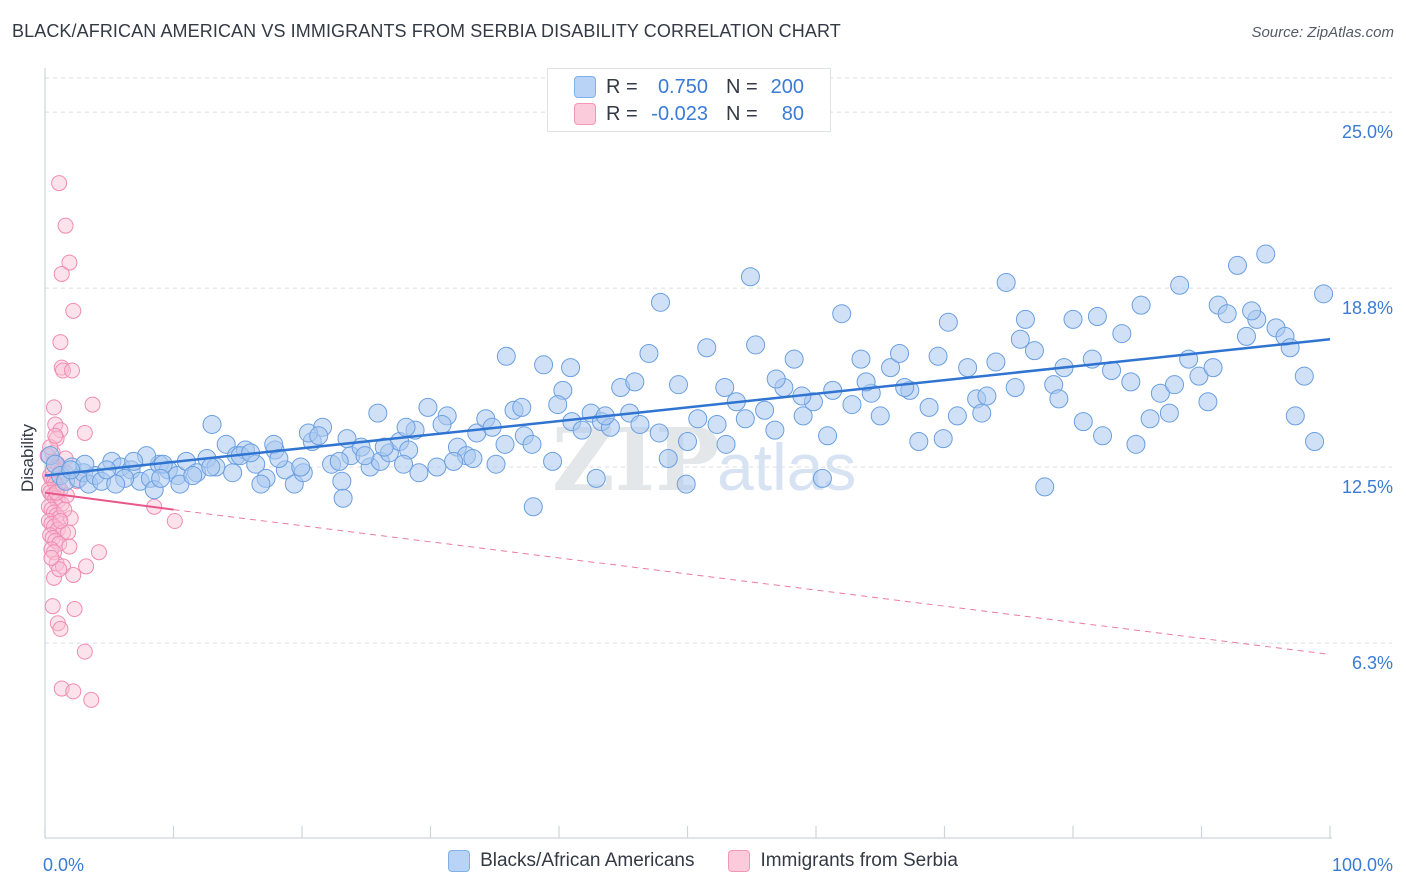  I want to click on legend-label-blacks: Blacks/African Americans, so click(587, 860).